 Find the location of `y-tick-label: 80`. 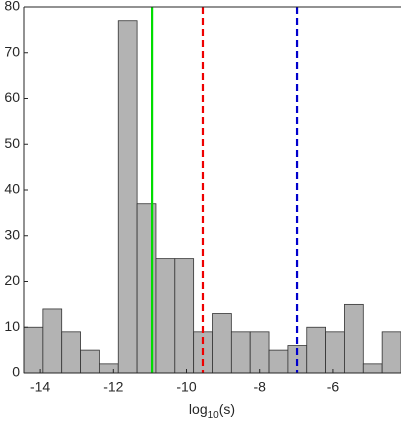

y-tick-label: 80 is located at coordinates (12, 7).